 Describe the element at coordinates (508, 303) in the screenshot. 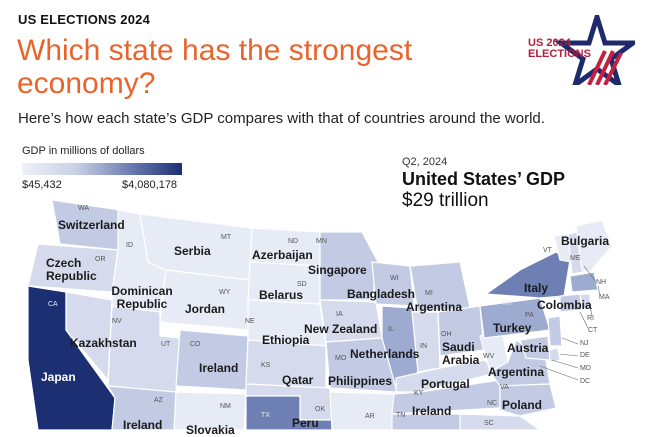

I see `state-label-ny: NY` at that location.